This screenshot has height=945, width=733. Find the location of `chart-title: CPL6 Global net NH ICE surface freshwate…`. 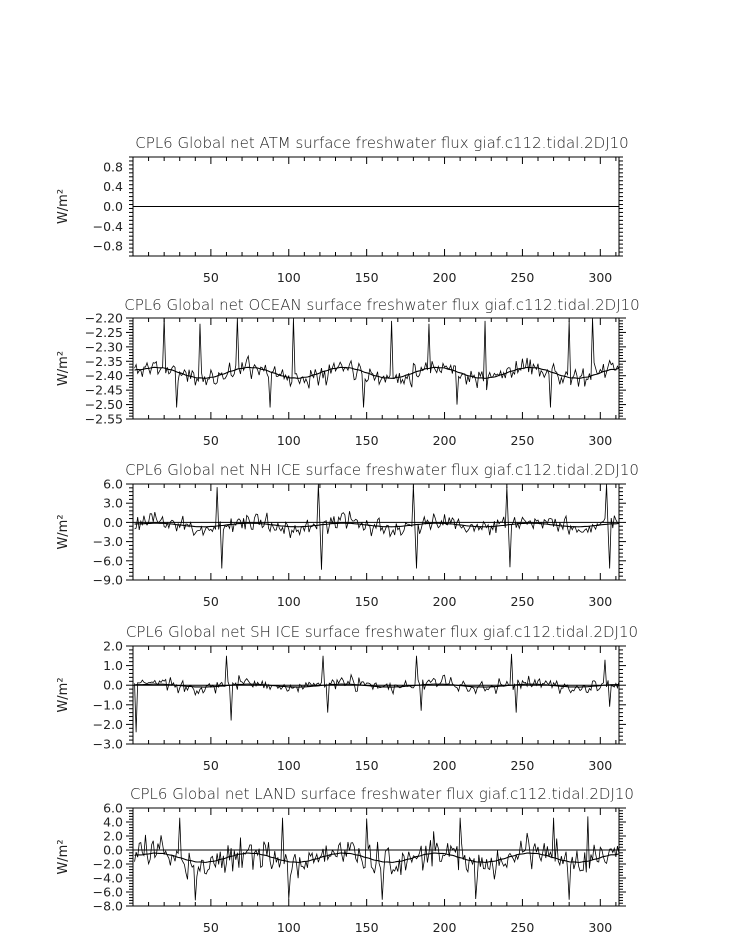

chart-title: CPL6 Global net NH ICE surface freshwate… is located at coordinates (382, 470).